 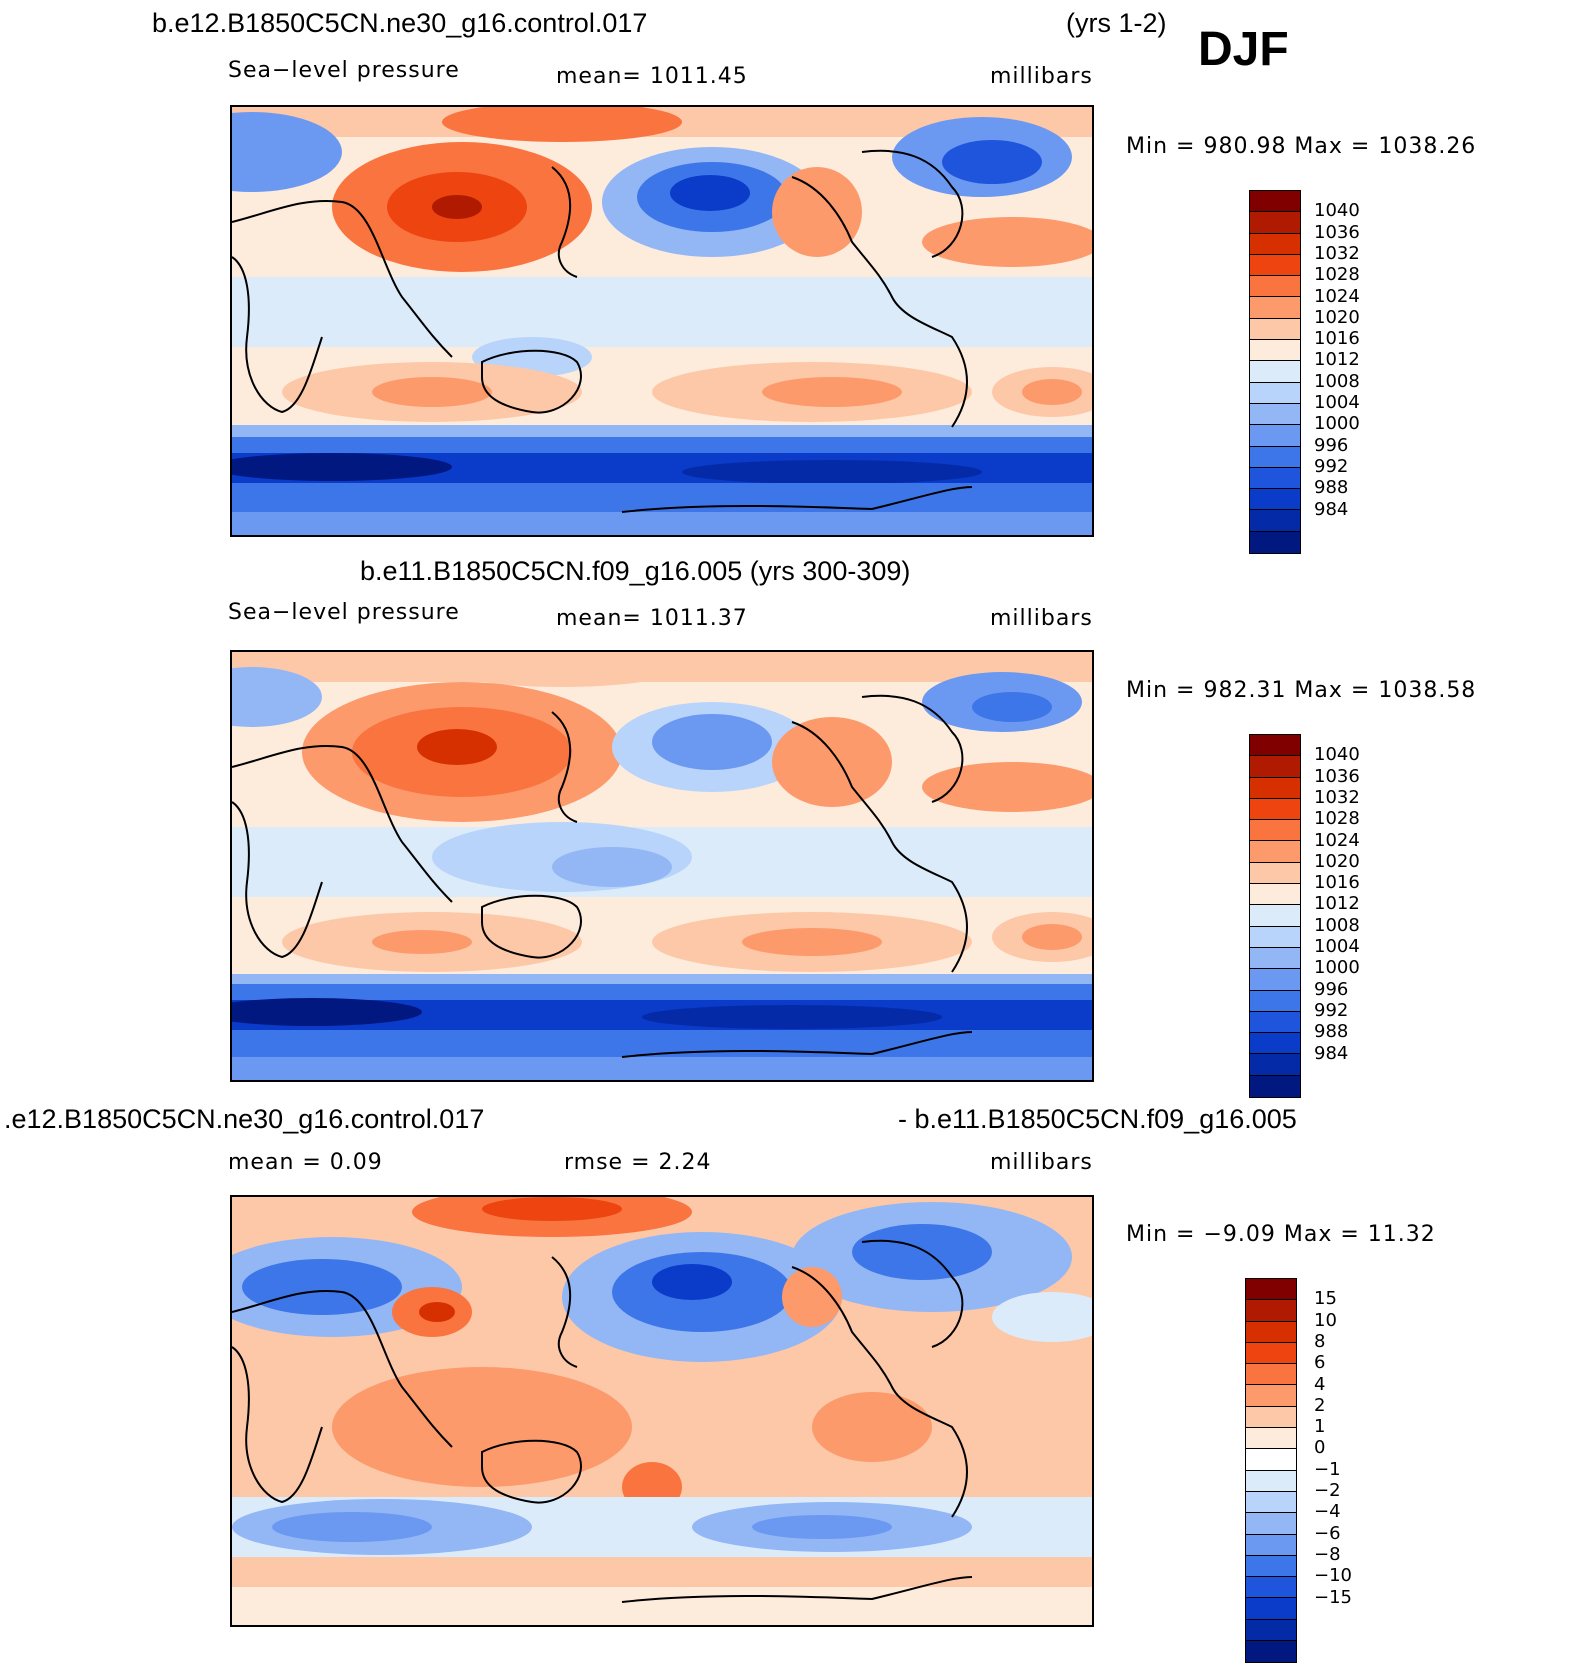 I want to click on colorbar-label: −2, so click(x=1327, y=1490).